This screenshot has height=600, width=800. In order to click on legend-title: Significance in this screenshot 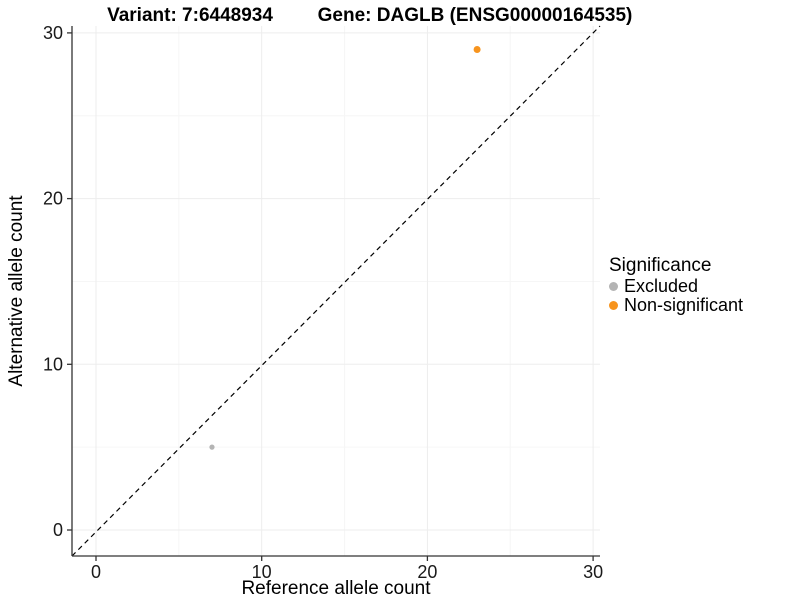, I will do `click(660, 265)`.